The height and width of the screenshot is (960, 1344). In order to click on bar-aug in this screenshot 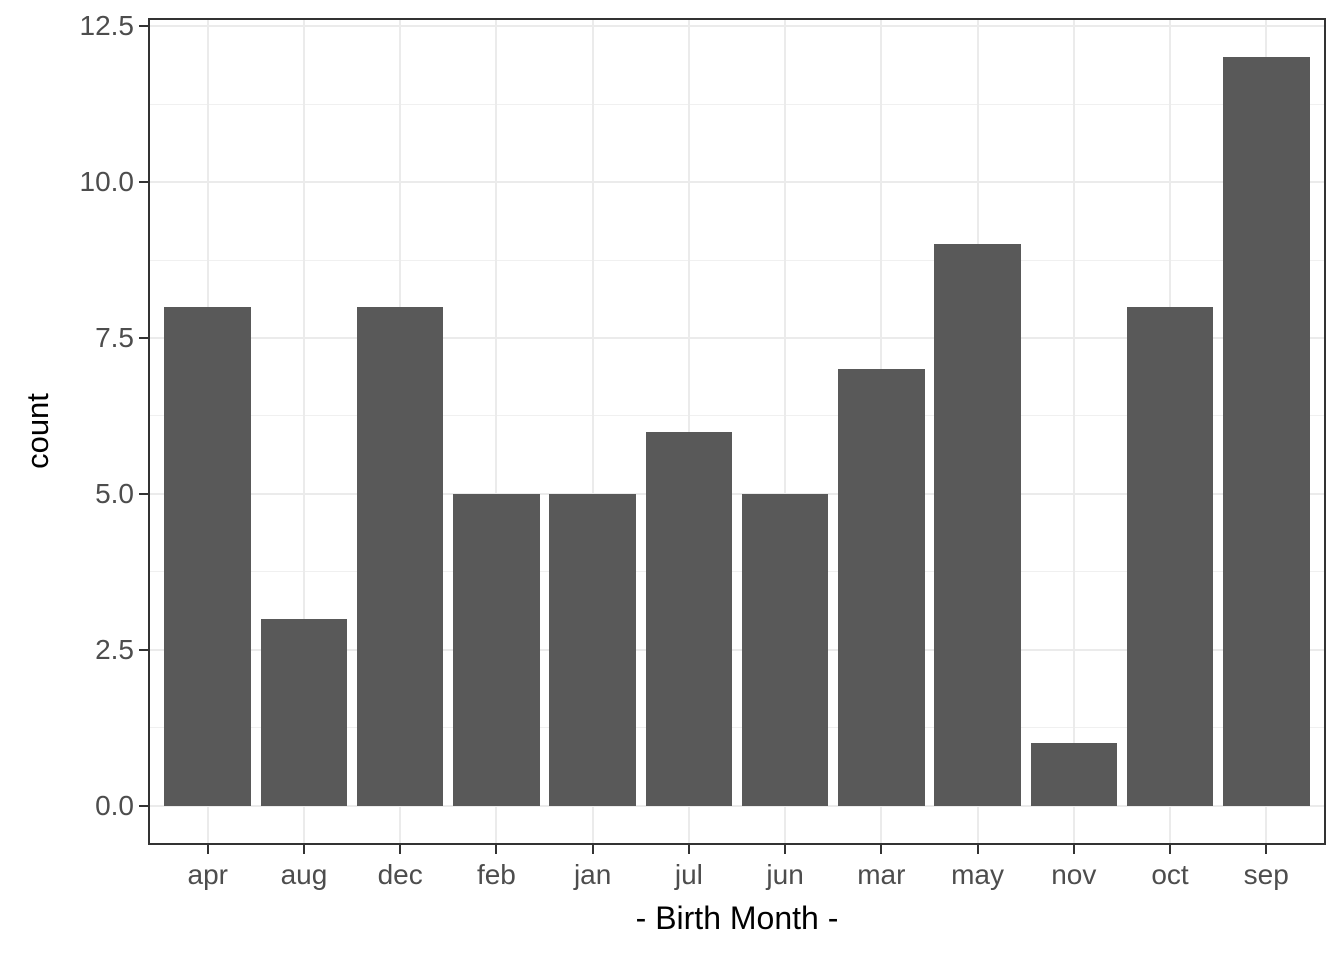, I will do `click(304, 712)`.